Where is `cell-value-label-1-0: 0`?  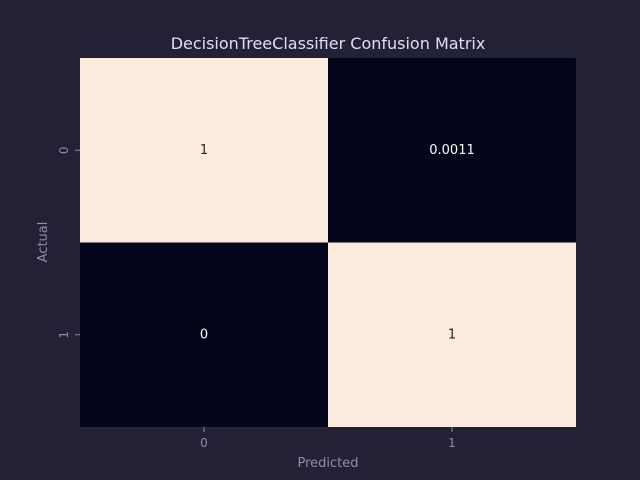 cell-value-label-1-0: 0 is located at coordinates (204, 334).